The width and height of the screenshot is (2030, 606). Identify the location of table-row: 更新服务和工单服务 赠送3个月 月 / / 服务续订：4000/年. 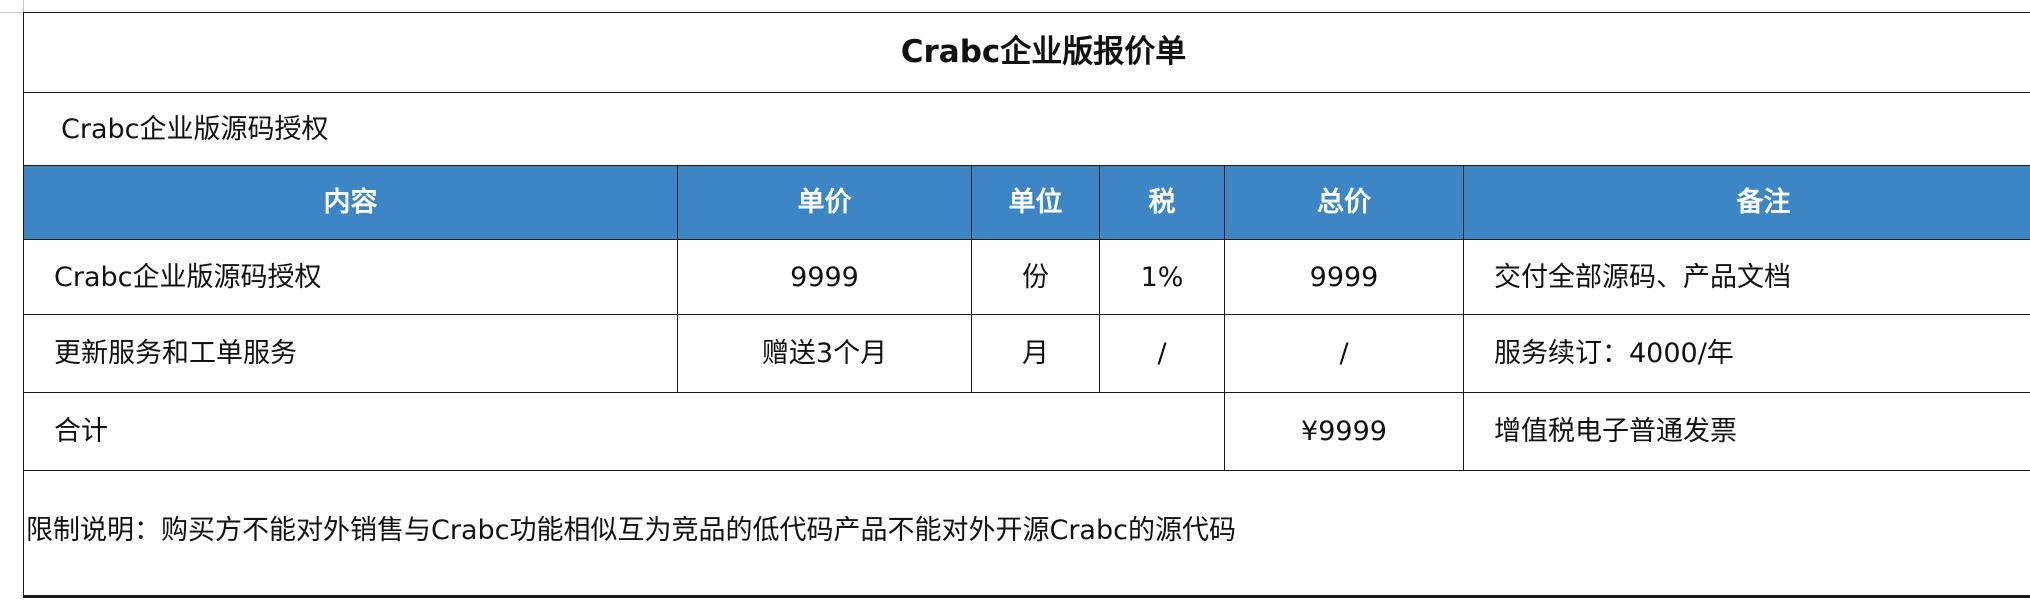
(1026, 353).